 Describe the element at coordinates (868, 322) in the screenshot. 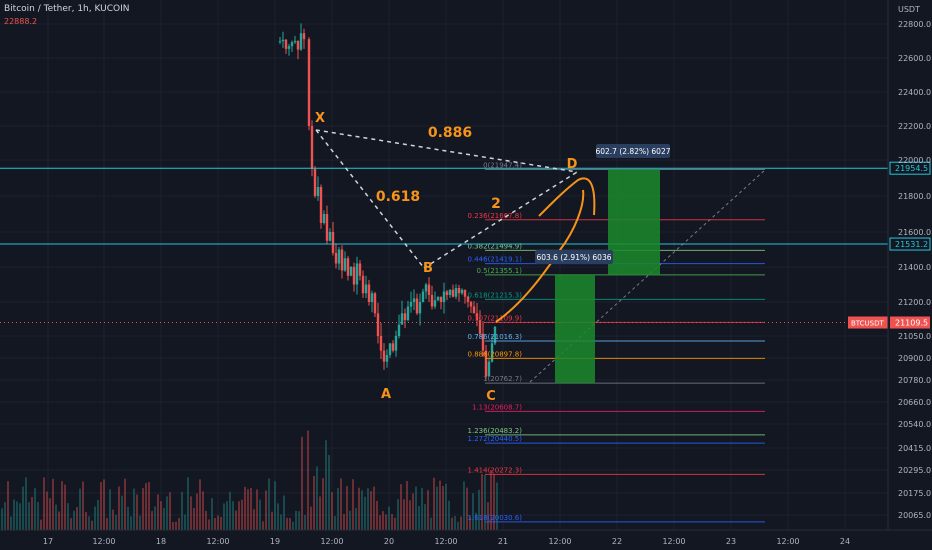

I see `symbol-tag-bg` at that location.